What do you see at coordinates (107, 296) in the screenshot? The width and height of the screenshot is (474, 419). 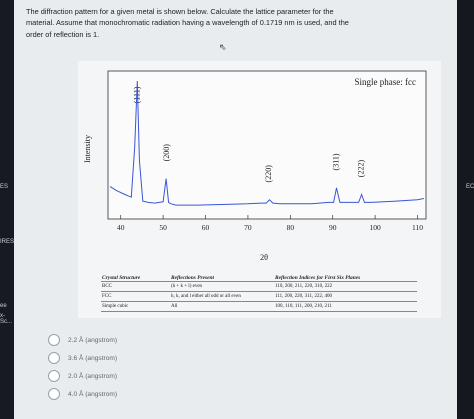 I see `table-cell: FCC` at bounding box center [107, 296].